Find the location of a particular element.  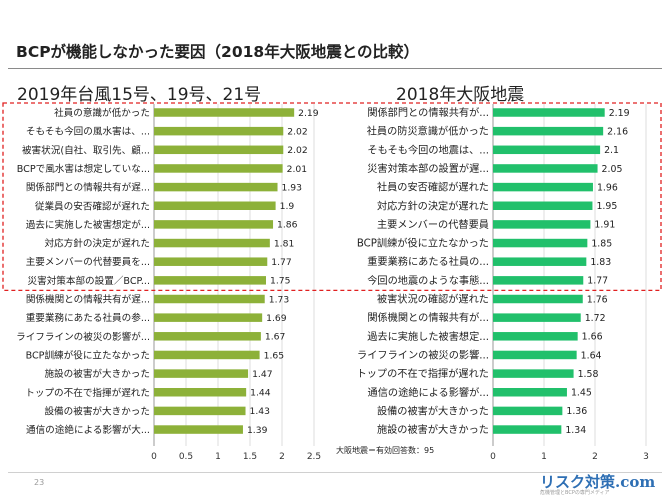

right-tick-label: 2 is located at coordinates (595, 457).